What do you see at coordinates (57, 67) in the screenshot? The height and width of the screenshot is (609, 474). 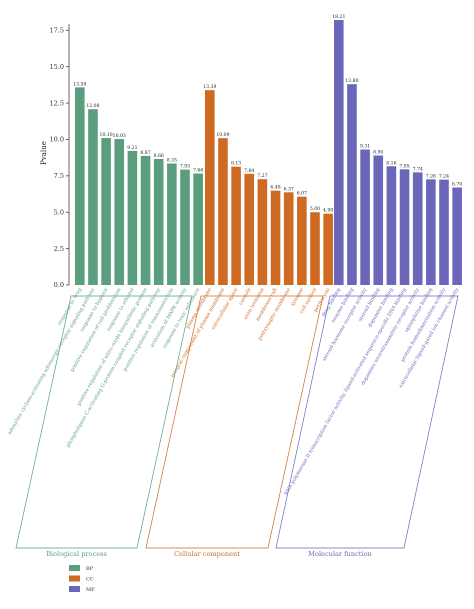 I see `y-tick-label: 15.0` at bounding box center [57, 67].